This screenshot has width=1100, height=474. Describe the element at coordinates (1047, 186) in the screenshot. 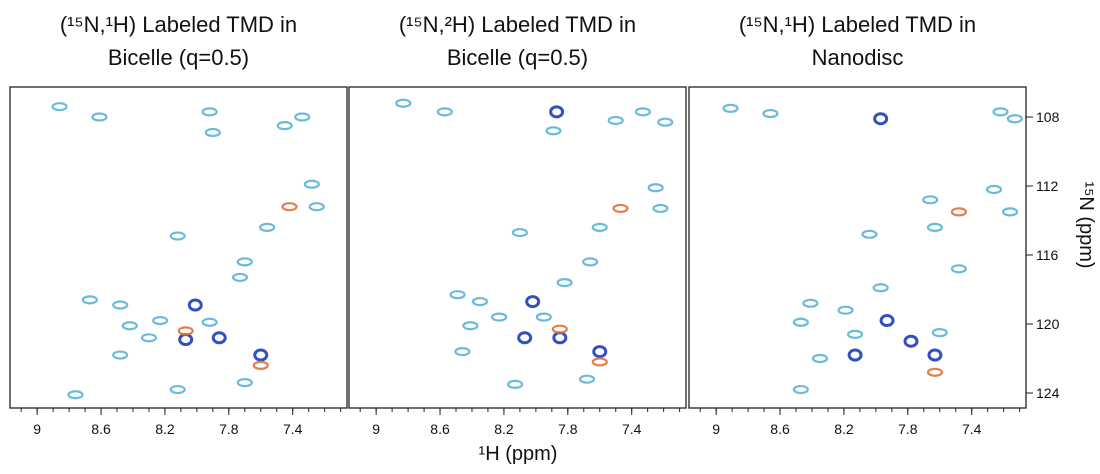

I see `y-tick-label: 112` at that location.